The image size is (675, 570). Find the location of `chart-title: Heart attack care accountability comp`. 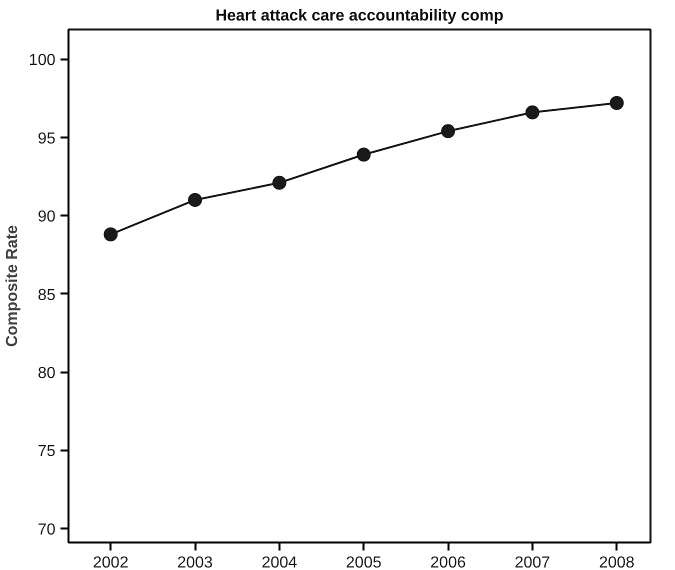

chart-title: Heart attack care accountability comp is located at coordinates (359, 16).